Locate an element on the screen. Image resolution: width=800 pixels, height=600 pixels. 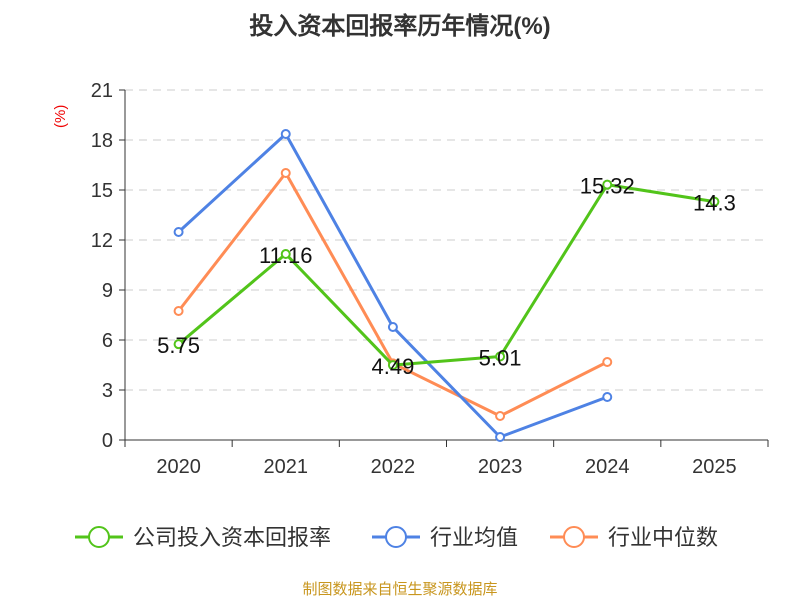
data-label: 11.16 is located at coordinates (285, 255).